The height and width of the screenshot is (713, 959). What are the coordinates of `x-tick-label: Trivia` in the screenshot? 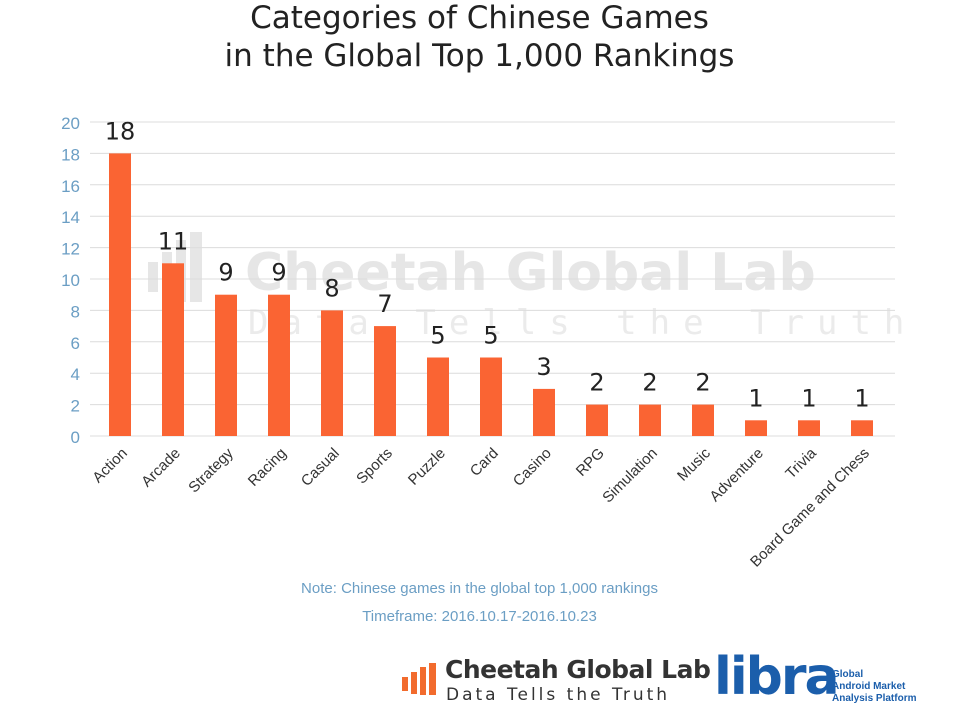 It's located at (801, 463).